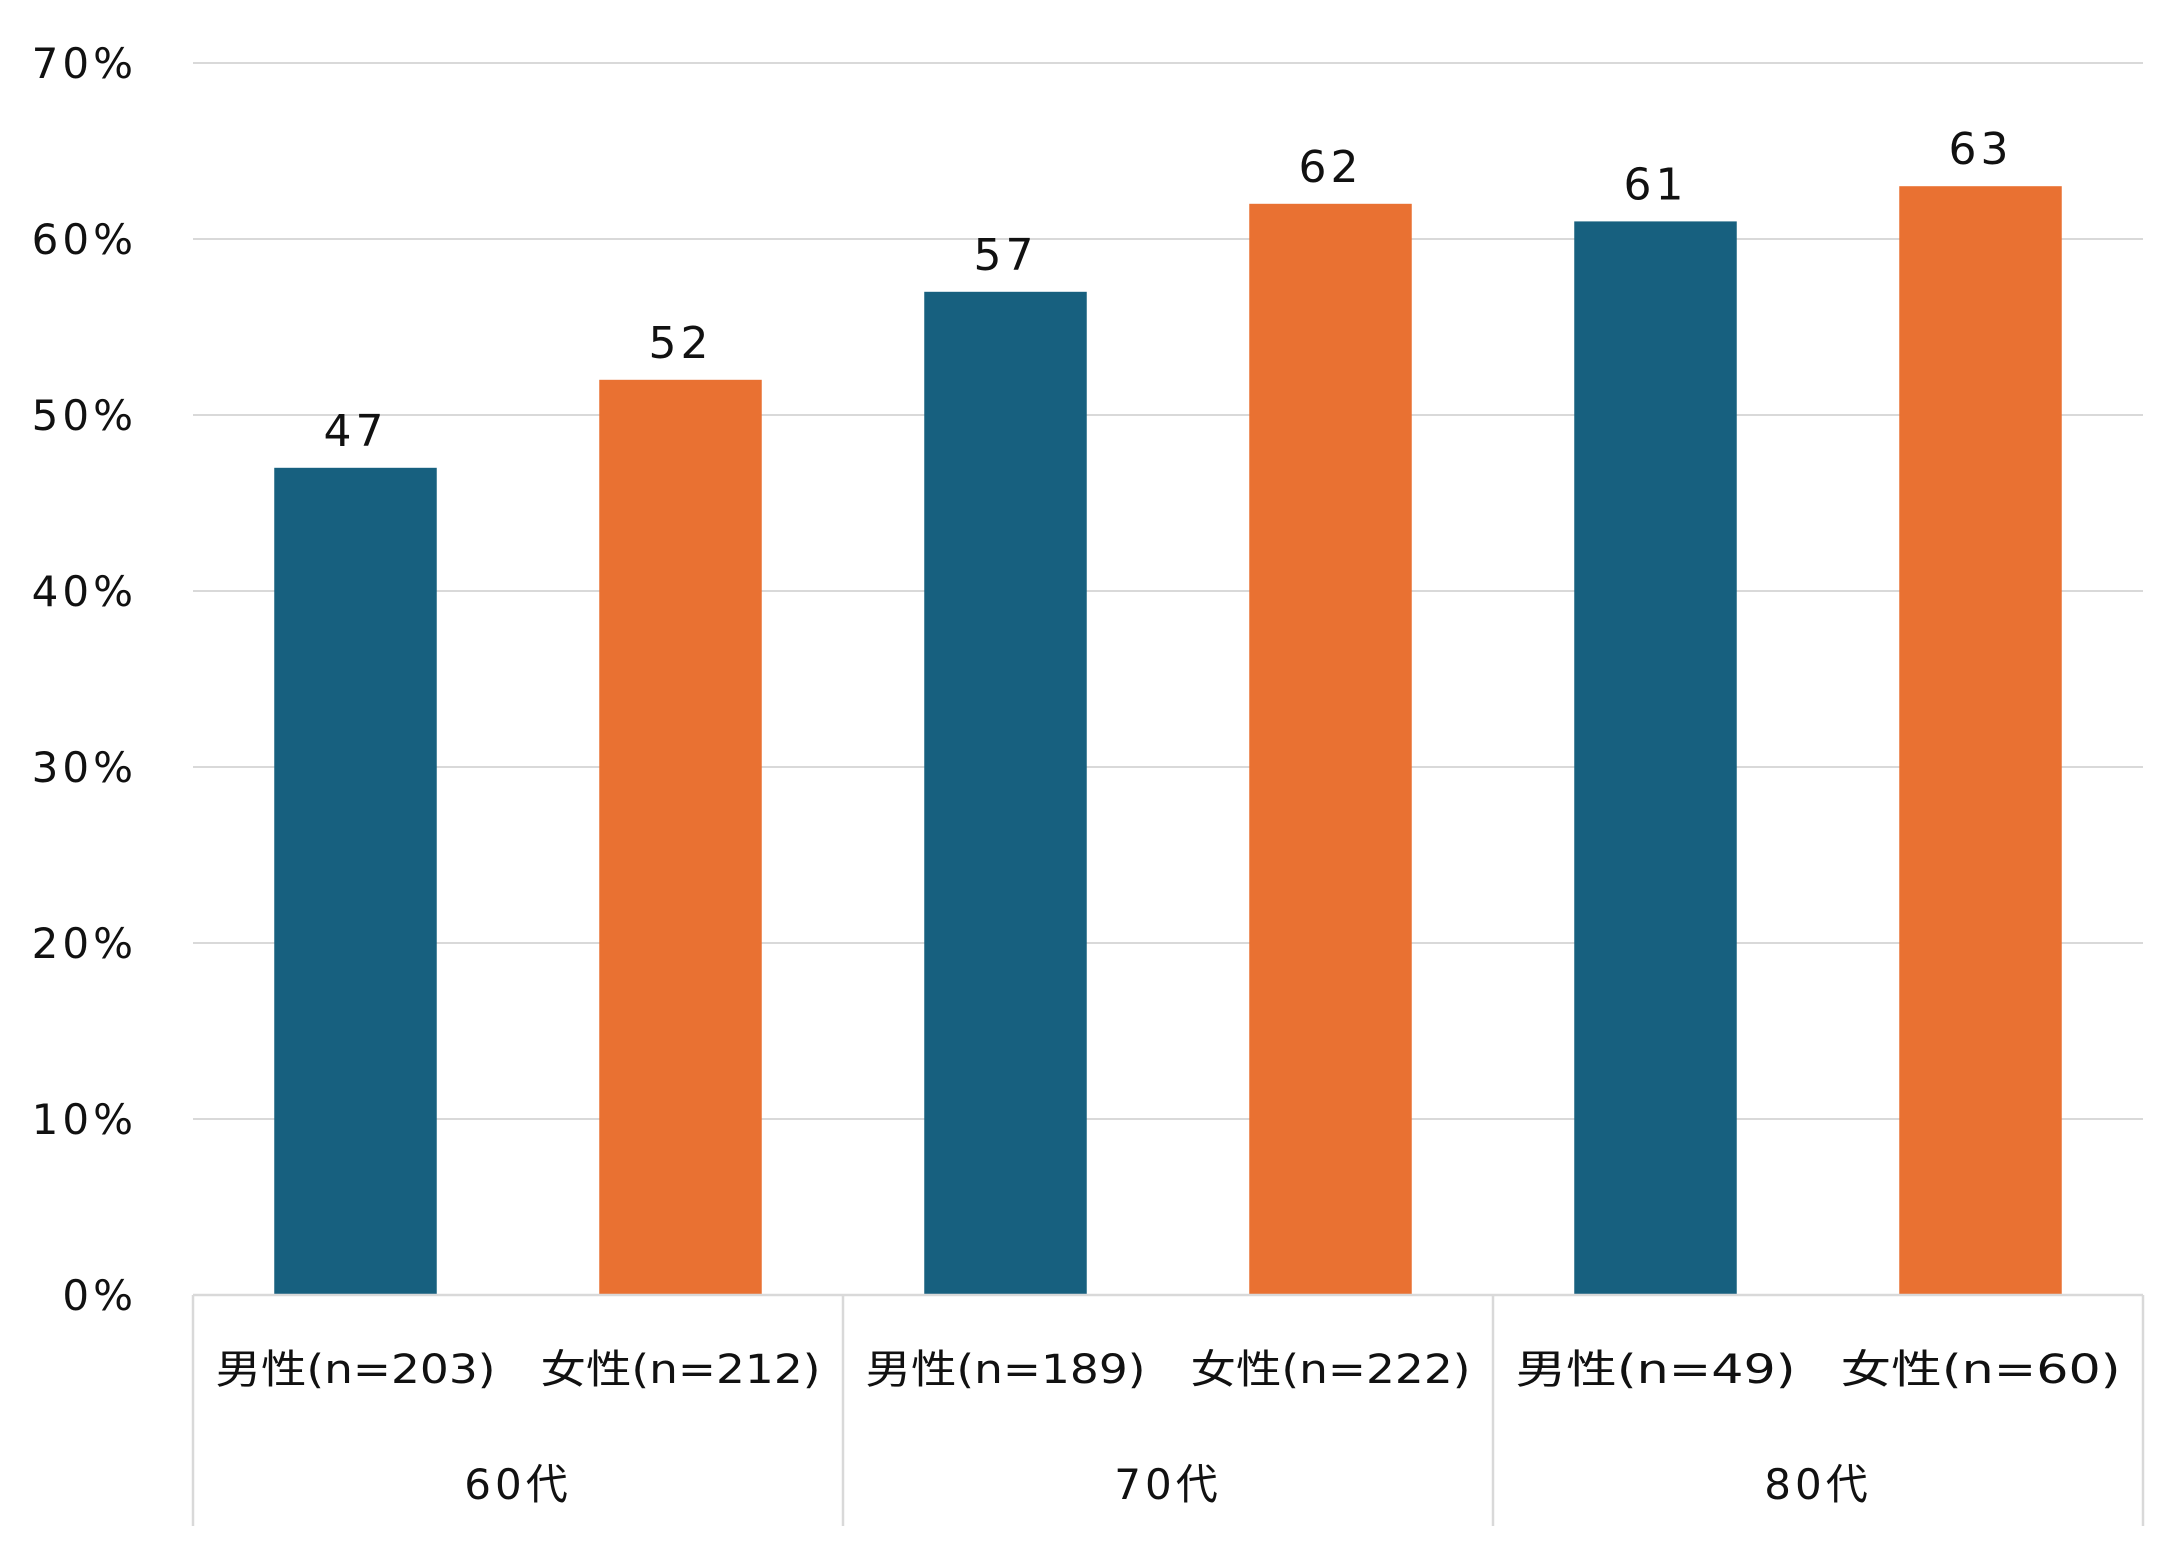 The image size is (2183, 1543). What do you see at coordinates (84, 1119) in the screenshot?
I see `y-tick-label: 10%` at bounding box center [84, 1119].